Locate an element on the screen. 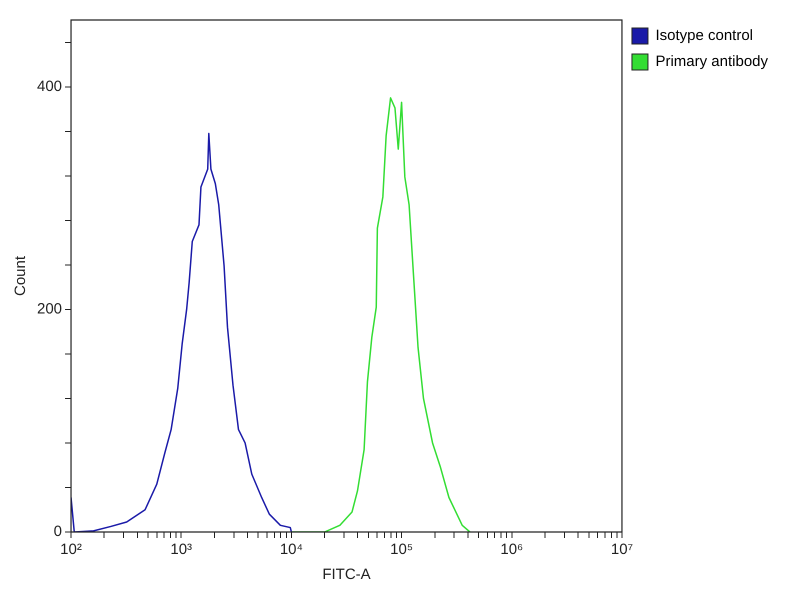  y-tick-label: 400 is located at coordinates (49, 86).